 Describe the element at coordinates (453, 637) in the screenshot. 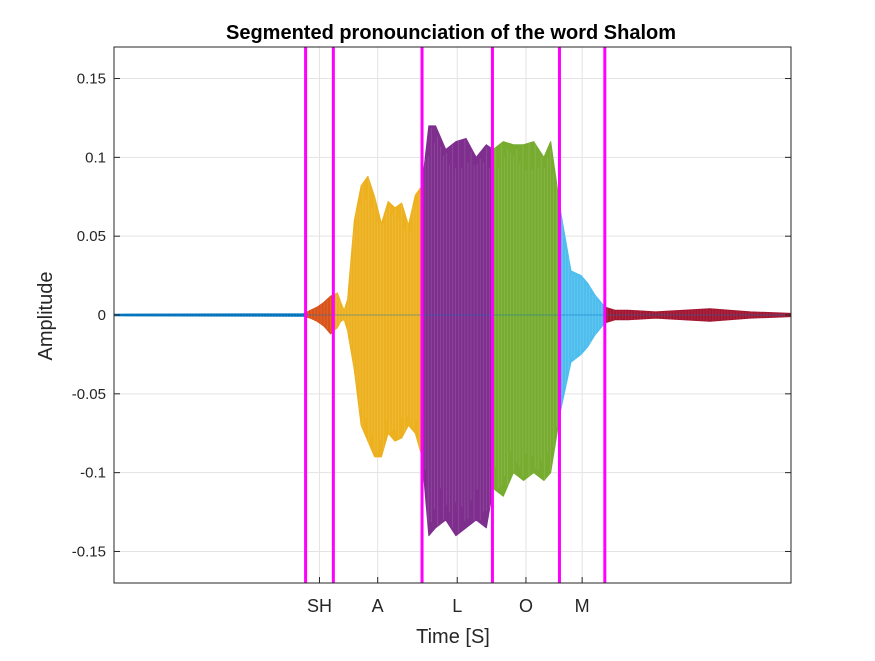

I see `x-axis-title: Time [S]` at that location.